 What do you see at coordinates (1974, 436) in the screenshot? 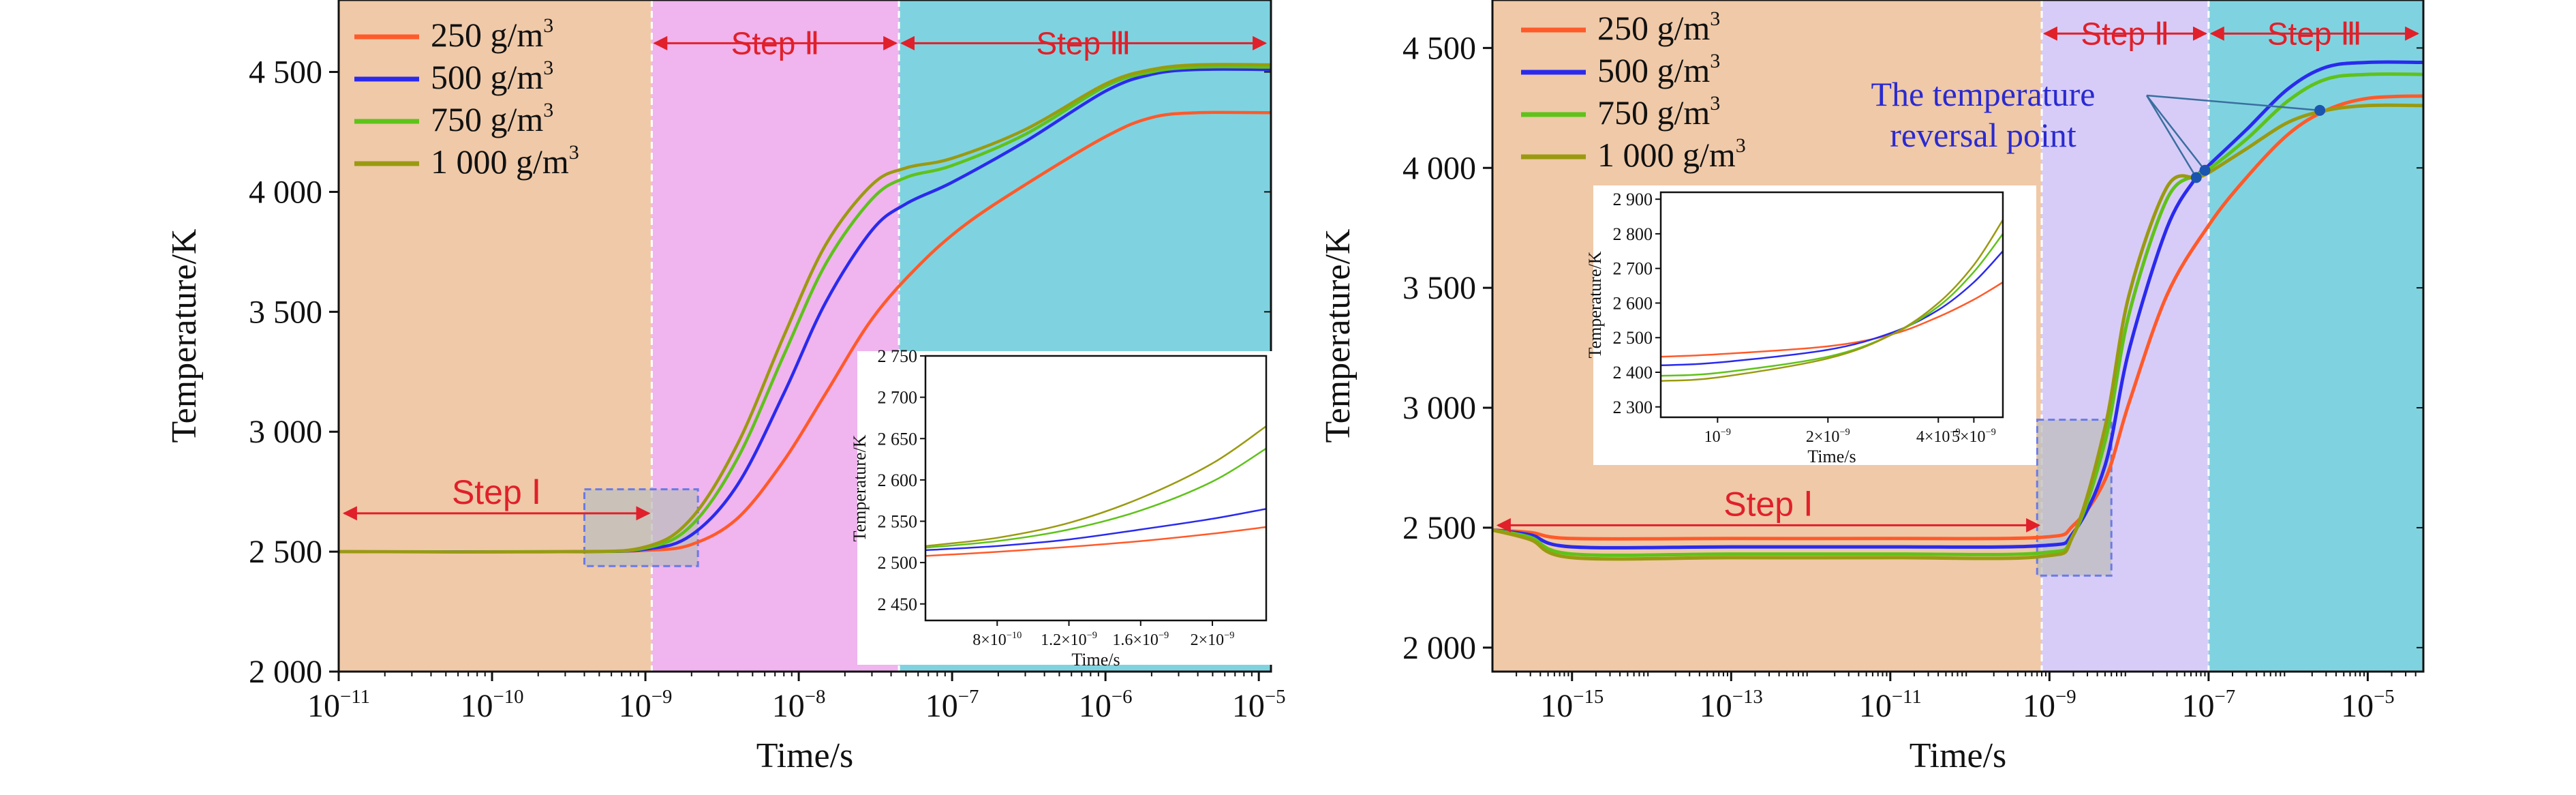
I see `inset-x-tick-label: 5×10⁻⁹` at bounding box center [1974, 436].